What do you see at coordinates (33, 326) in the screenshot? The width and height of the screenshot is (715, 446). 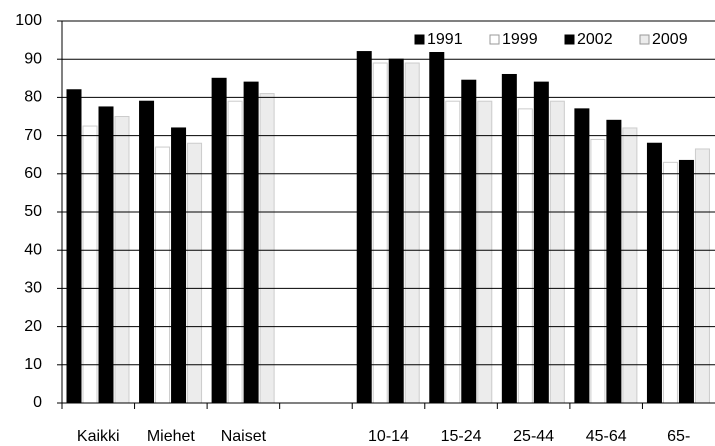 I see `y-tick-label: 20` at bounding box center [33, 326].